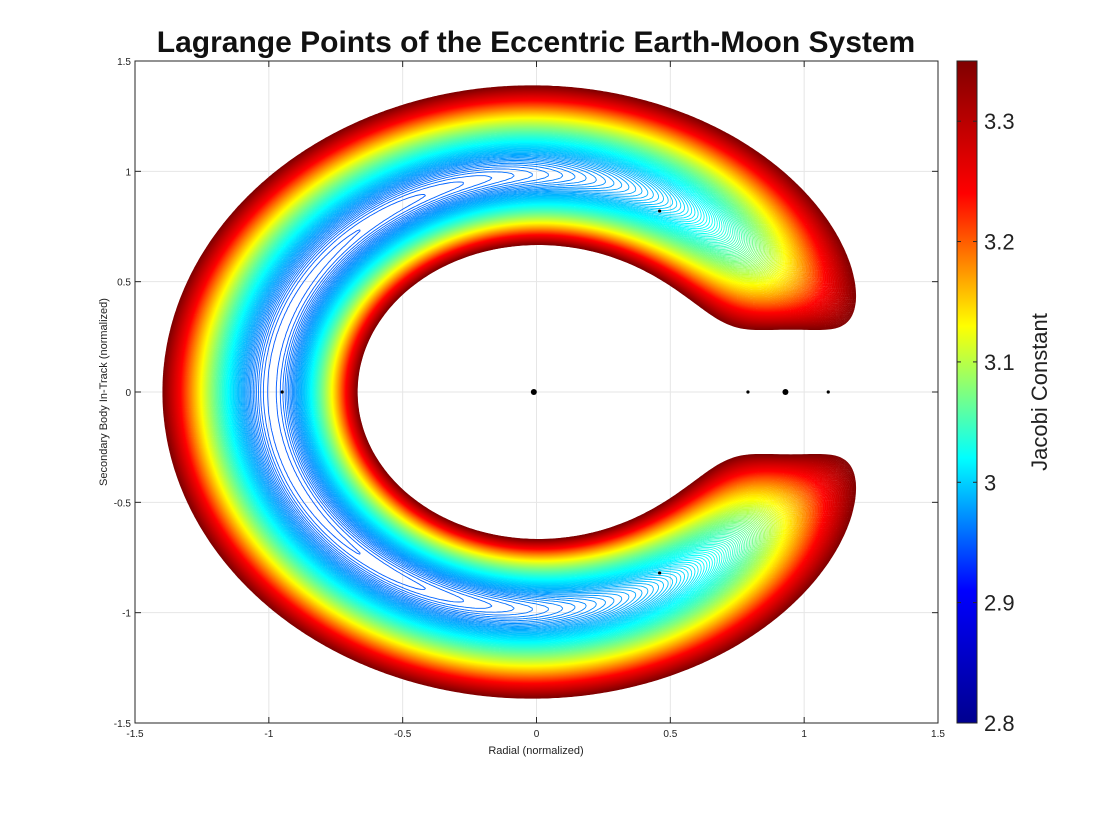 This screenshot has width=1100, height=815. I want to click on secondary-body-marker, so click(785, 392).